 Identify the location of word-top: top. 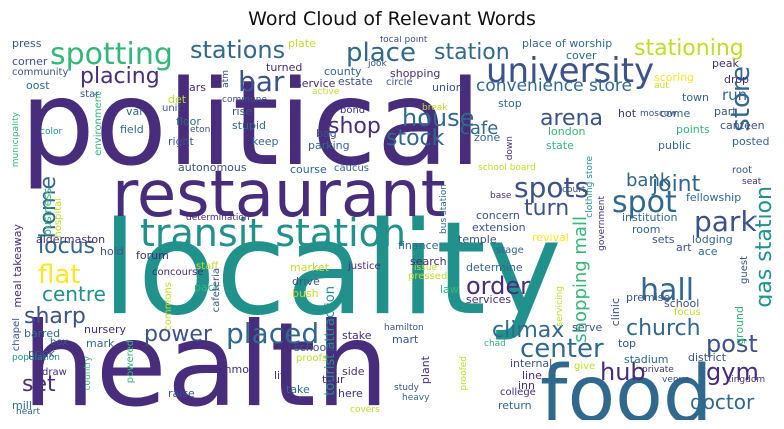
(627, 343).